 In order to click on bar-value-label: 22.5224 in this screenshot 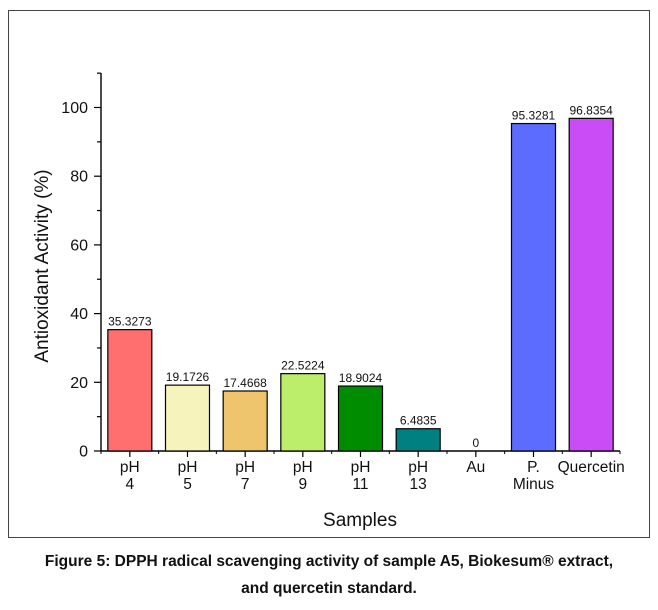, I will do `click(303, 366)`.